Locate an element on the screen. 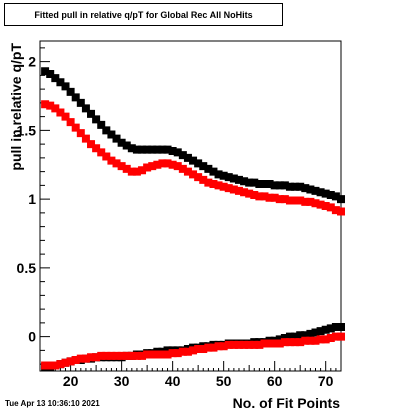  y-tick-label: 0 is located at coordinates (32, 337).